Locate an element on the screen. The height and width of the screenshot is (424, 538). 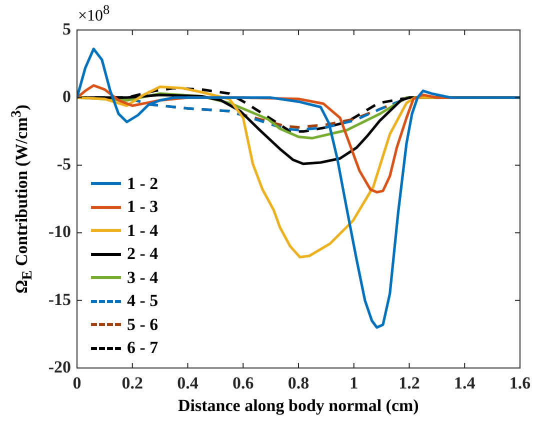
x-tick-label: 0.8 is located at coordinates (299, 383).